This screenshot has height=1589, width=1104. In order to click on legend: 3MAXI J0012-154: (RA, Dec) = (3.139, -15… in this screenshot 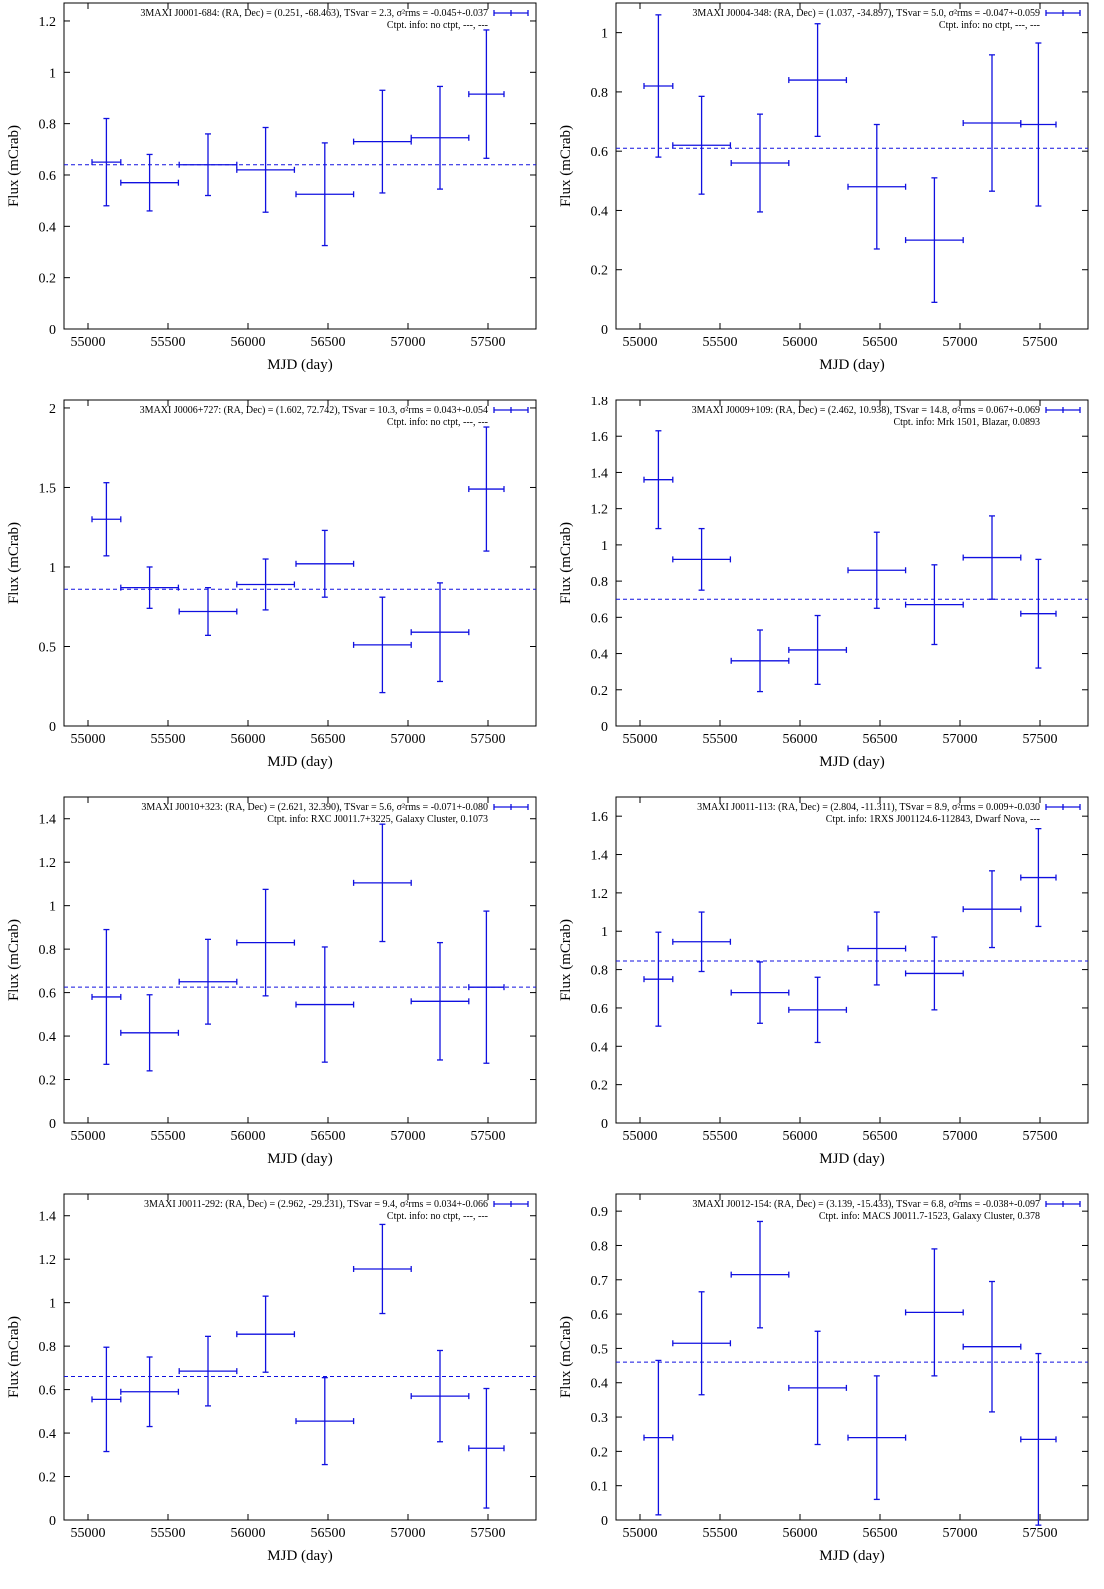, I will do `click(886, 1210)`.